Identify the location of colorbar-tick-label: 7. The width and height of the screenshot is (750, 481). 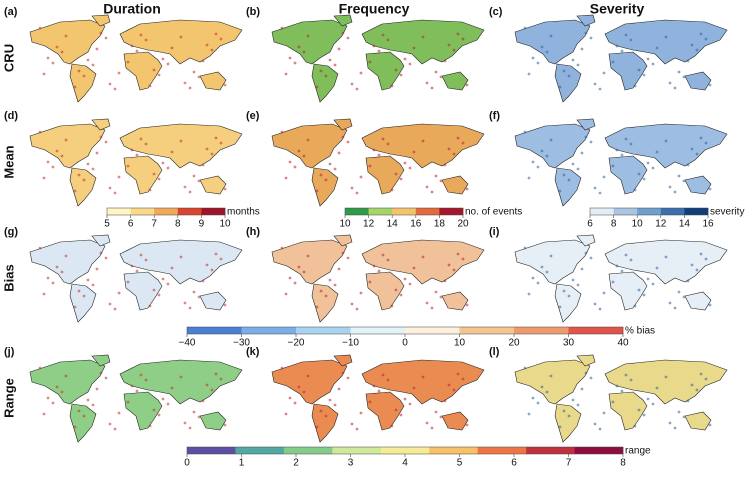
(154, 224).